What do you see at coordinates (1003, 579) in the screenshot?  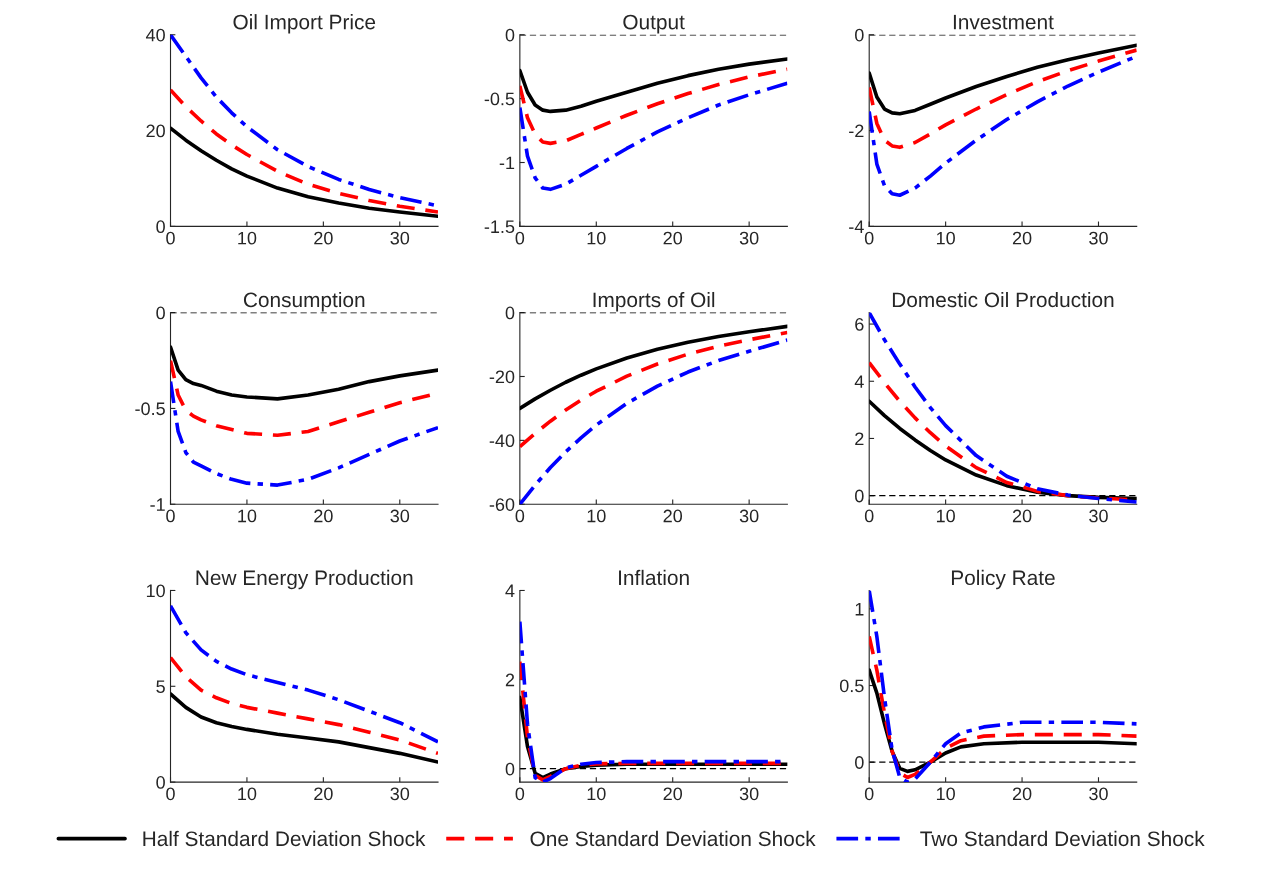 I see `chart-title: Policy Rate` at bounding box center [1003, 579].